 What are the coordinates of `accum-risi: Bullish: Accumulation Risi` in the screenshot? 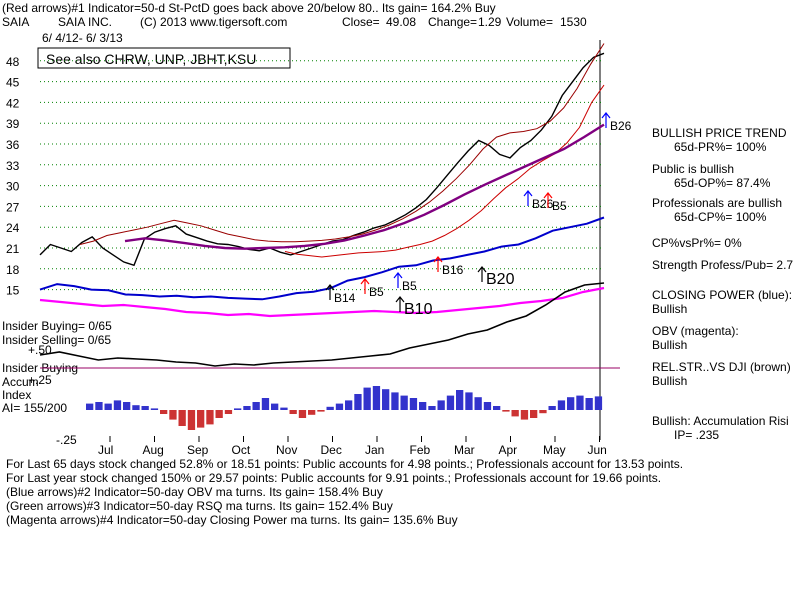 It's located at (720, 421).